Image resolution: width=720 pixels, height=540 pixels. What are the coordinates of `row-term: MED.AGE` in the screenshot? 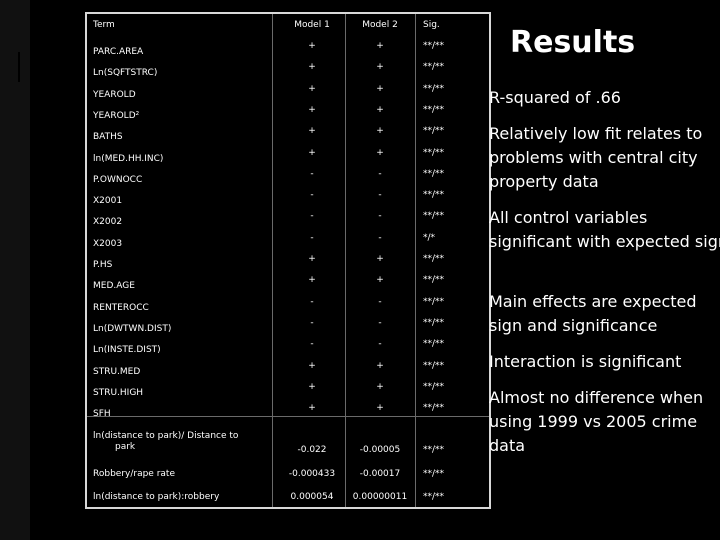 It's located at (114, 286).